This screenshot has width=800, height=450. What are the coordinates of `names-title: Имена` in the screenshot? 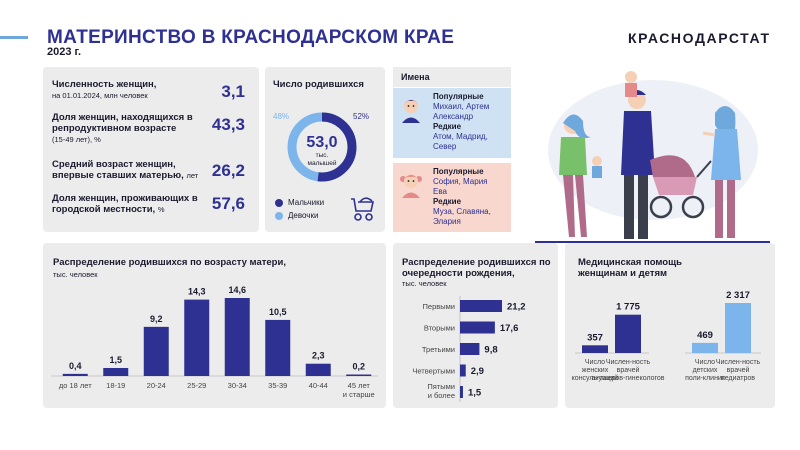 It's located at (415, 77).